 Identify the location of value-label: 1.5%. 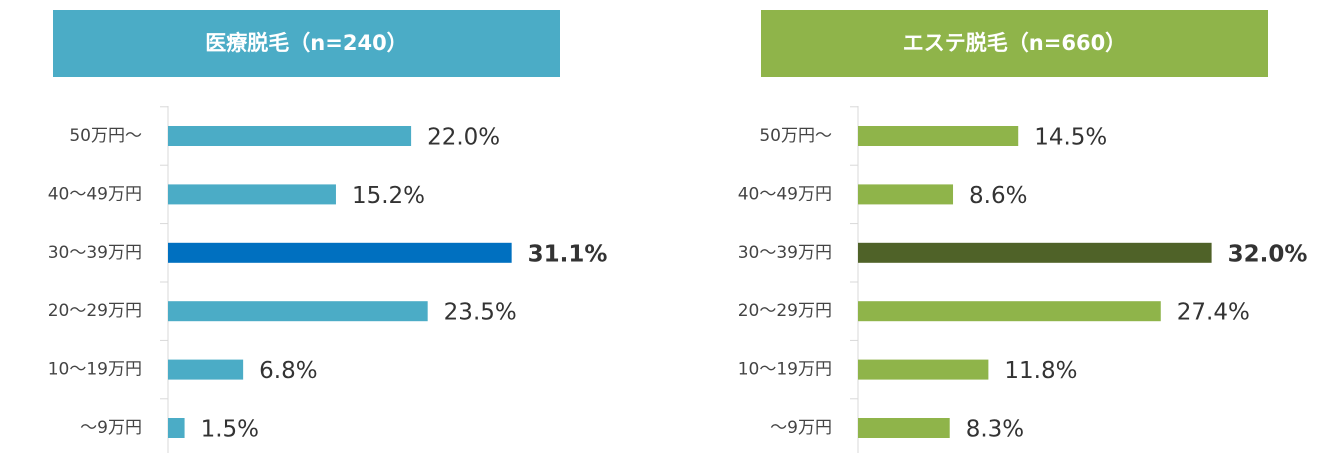
(230, 430).